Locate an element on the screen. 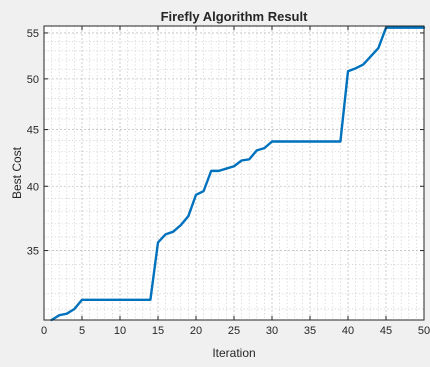  x-axis-label: Iteration is located at coordinates (233, 353).